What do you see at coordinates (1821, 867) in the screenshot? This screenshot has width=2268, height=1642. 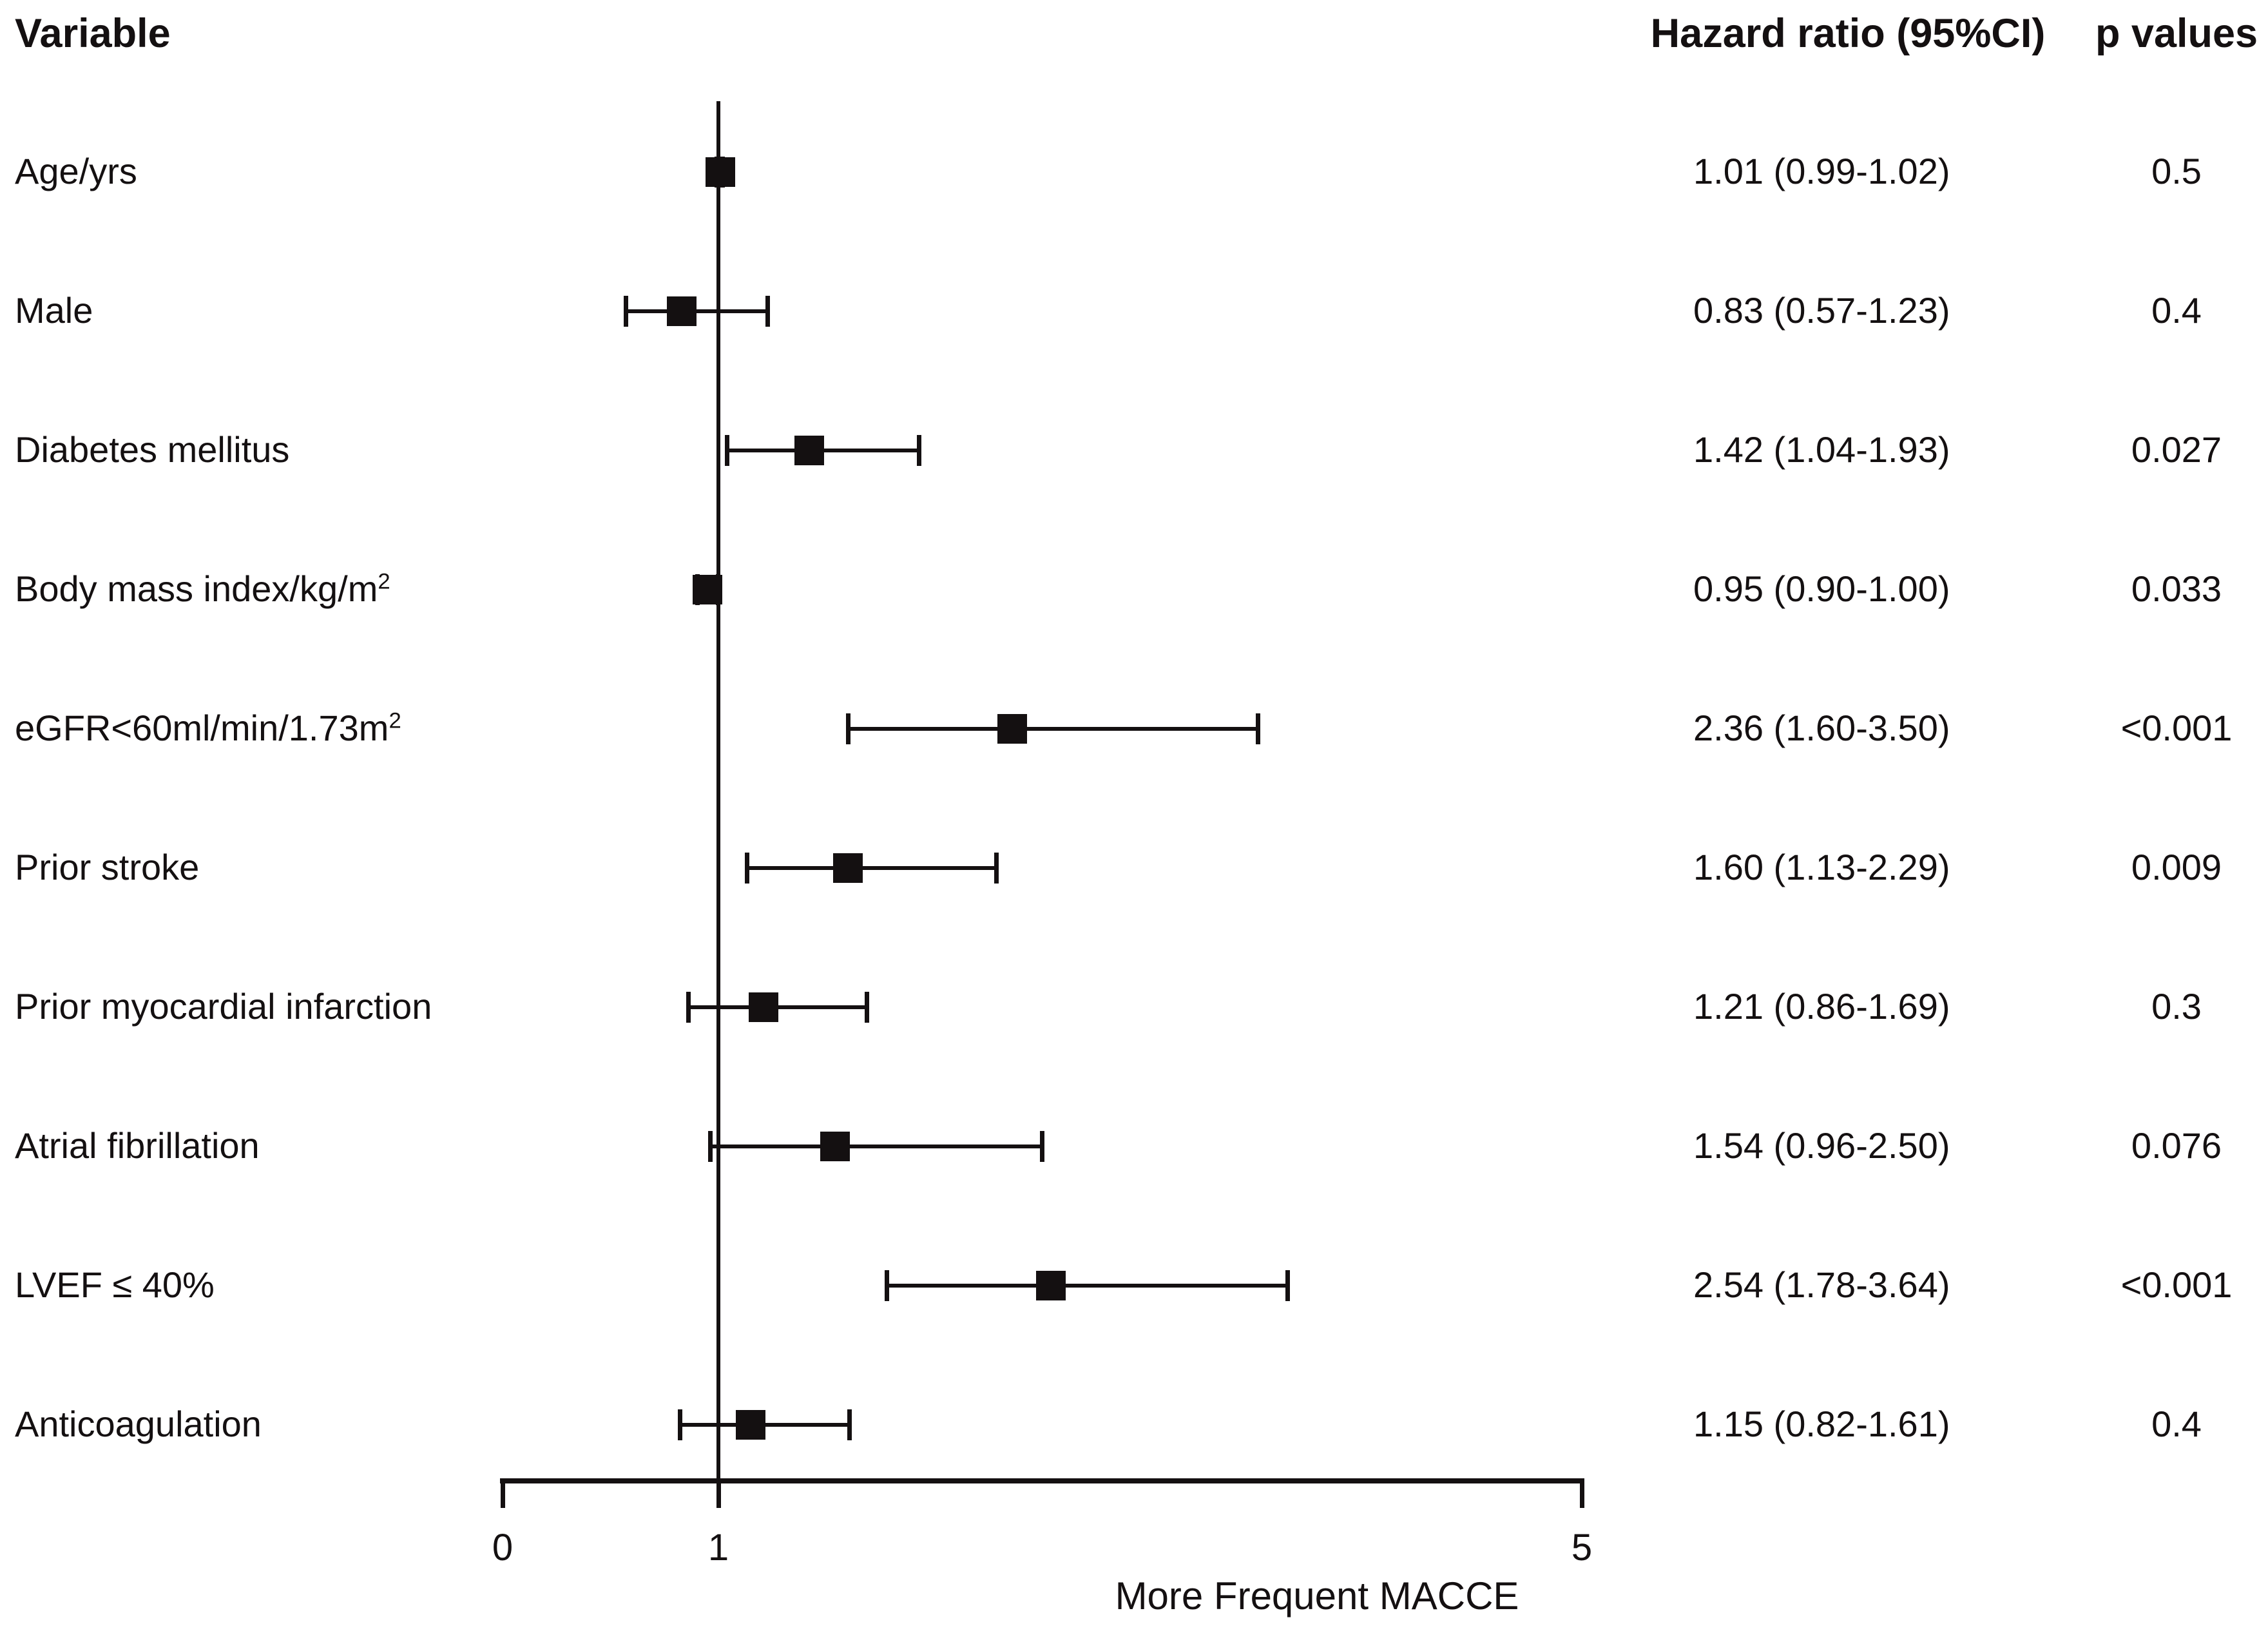 I see `hazard-ratio-value: 1.60 (1.13-2.29)` at bounding box center [1821, 867].